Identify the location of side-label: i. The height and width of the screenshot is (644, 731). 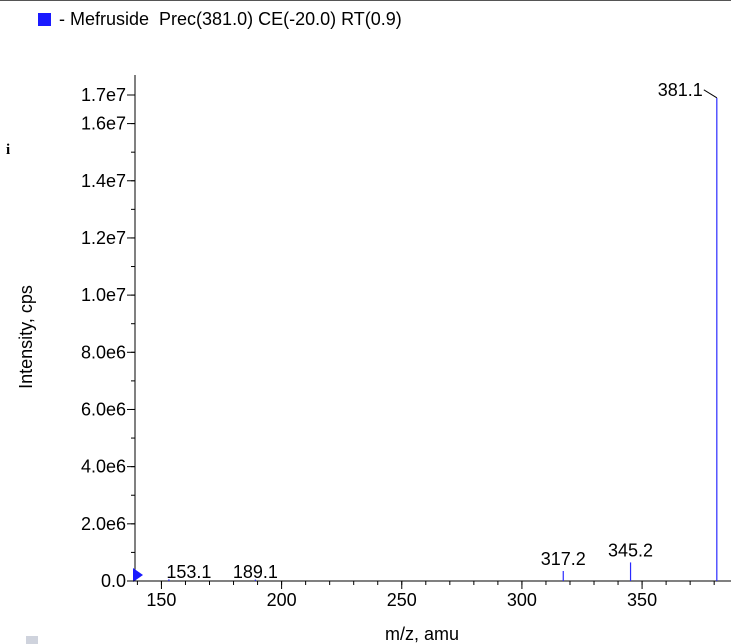
(8, 150).